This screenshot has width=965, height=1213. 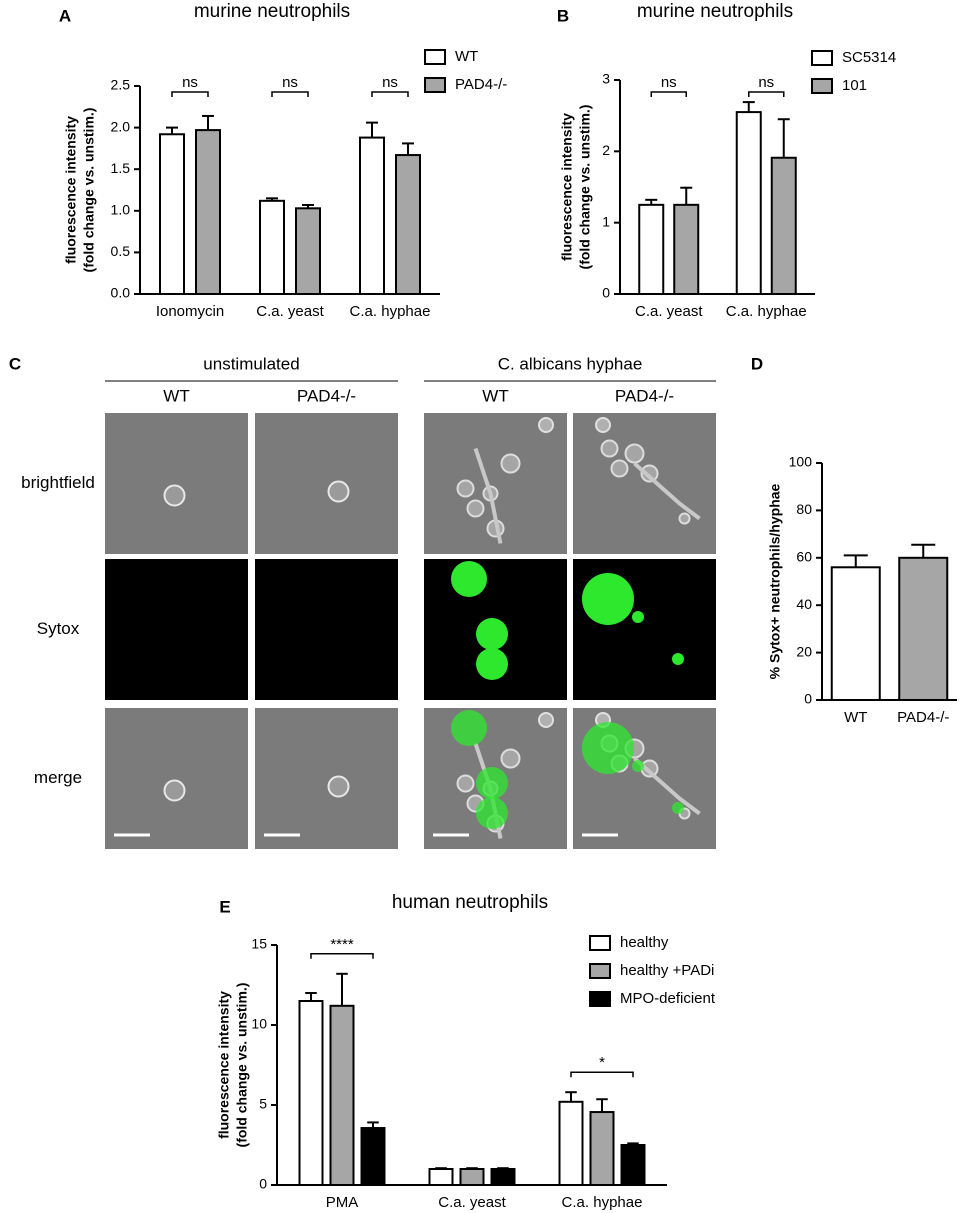 I want to click on legend-label: healthy +PADi, so click(x=667, y=970).